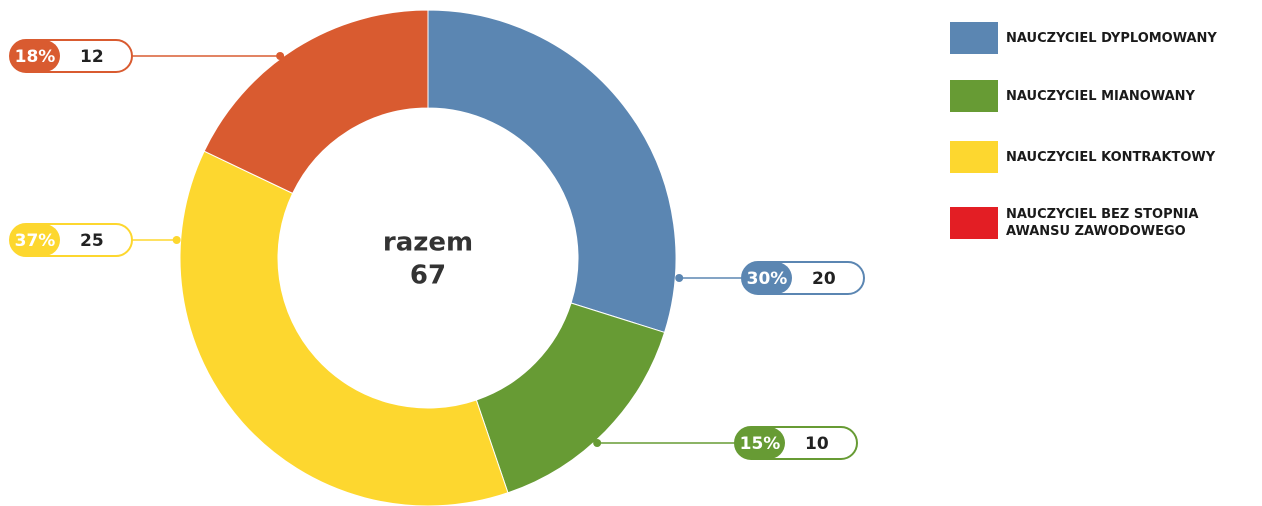  I want to click on value-label: 12, so click(92, 57).